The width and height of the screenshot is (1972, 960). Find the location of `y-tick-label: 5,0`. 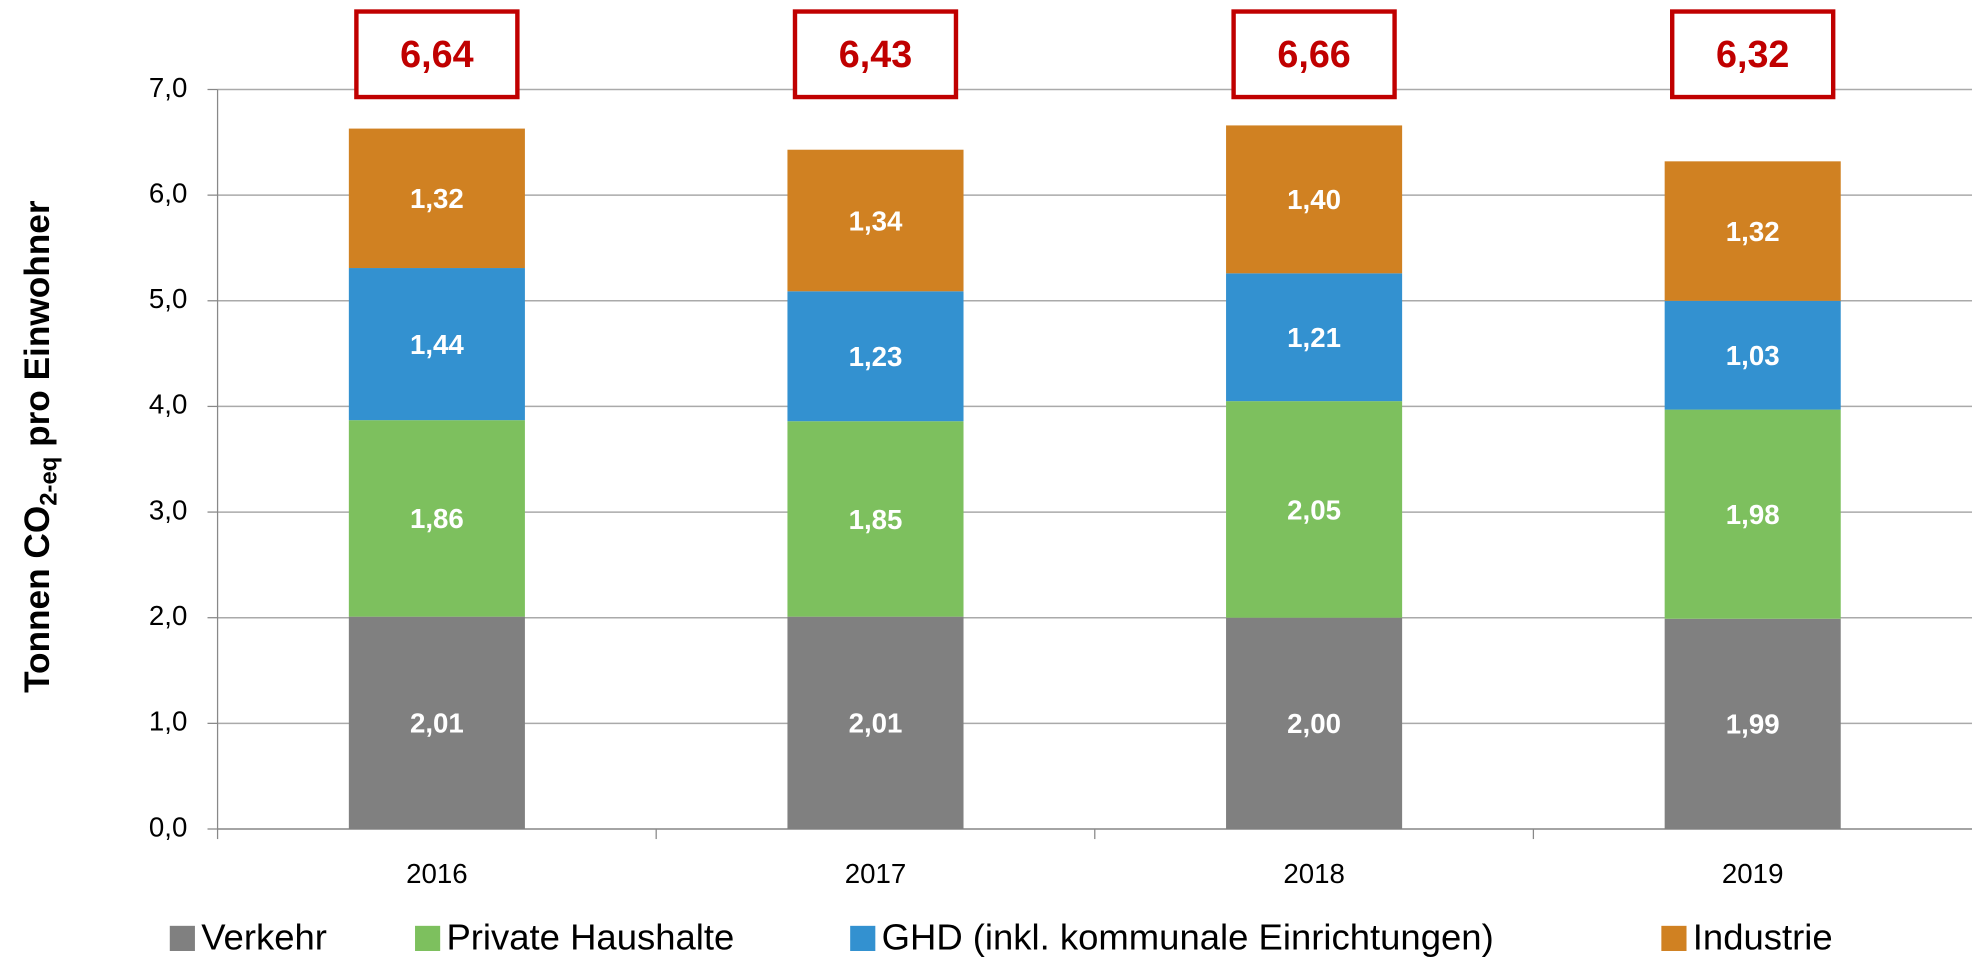

y-tick-label: 5,0 is located at coordinates (168, 298).